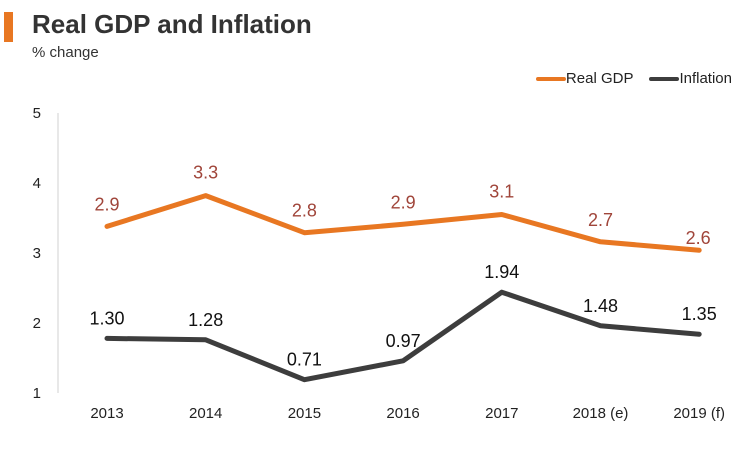  Describe the element at coordinates (37, 183) in the screenshot. I see `y-tick-label: 4` at that location.